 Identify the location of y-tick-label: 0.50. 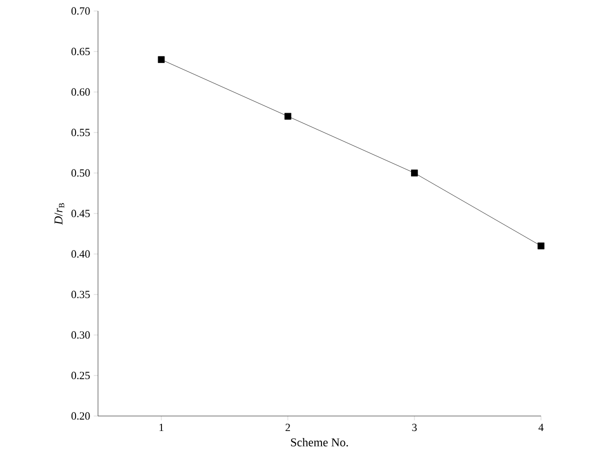
(80, 173).